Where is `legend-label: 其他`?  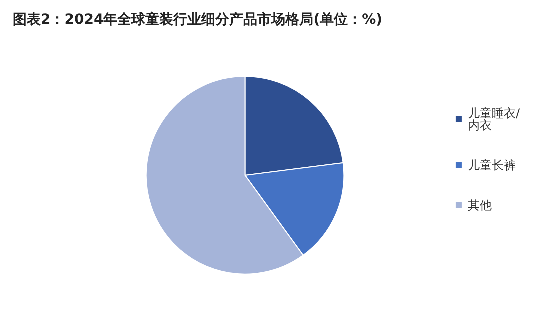 legend-label: 其他 is located at coordinates (480, 205).